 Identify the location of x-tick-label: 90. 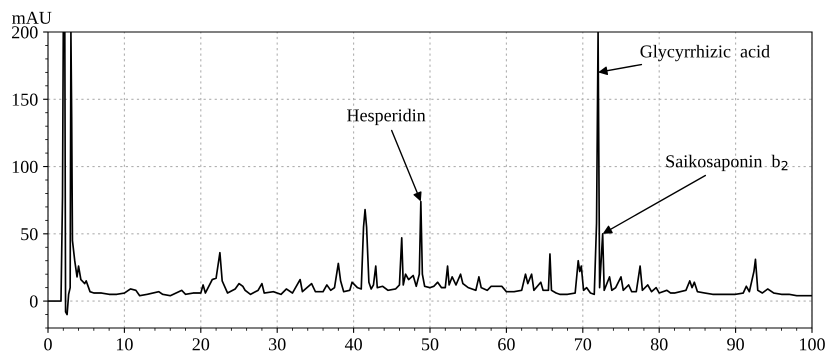
(735, 344).